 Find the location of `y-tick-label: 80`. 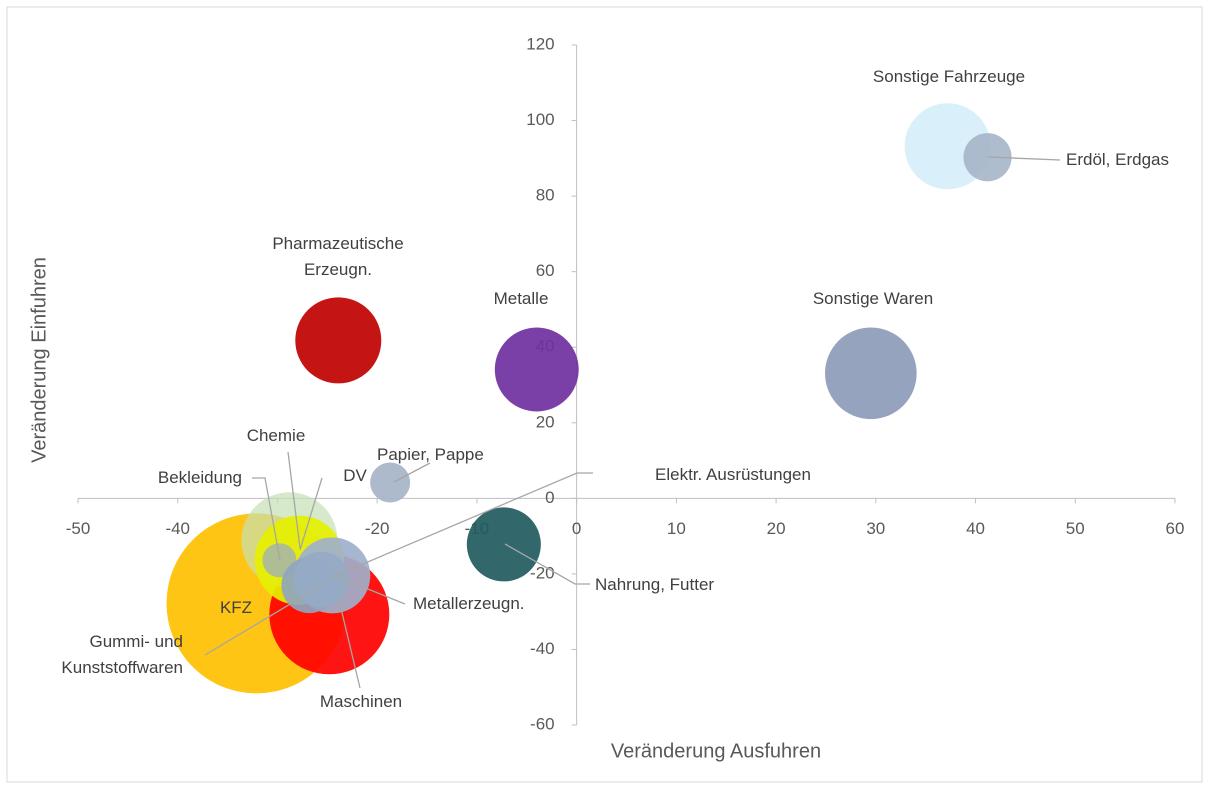

y-tick-label: 80 is located at coordinates (545, 195).